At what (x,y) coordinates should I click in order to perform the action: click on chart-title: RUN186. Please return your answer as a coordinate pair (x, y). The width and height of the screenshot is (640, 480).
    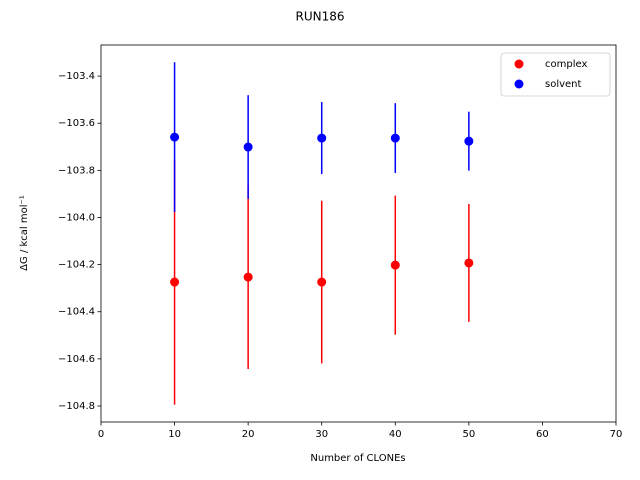
    Looking at the image, I should click on (319, 17).